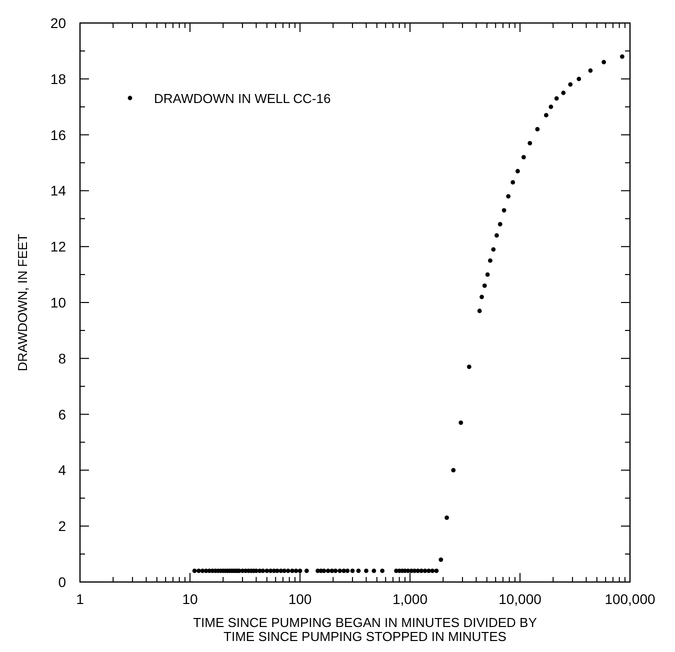 This screenshot has height=652, width=675. I want to click on y-tick-label: 16, so click(58, 134).